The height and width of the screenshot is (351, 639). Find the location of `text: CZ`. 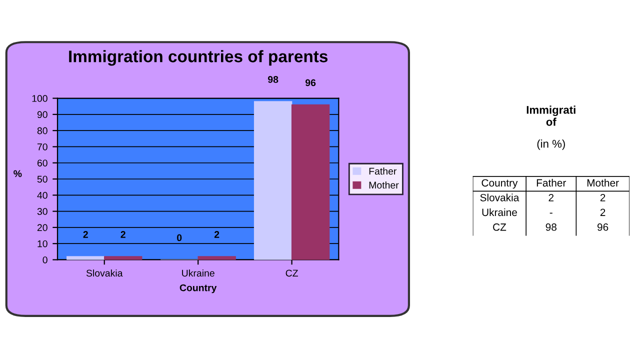

text: CZ is located at coordinates (499, 227).